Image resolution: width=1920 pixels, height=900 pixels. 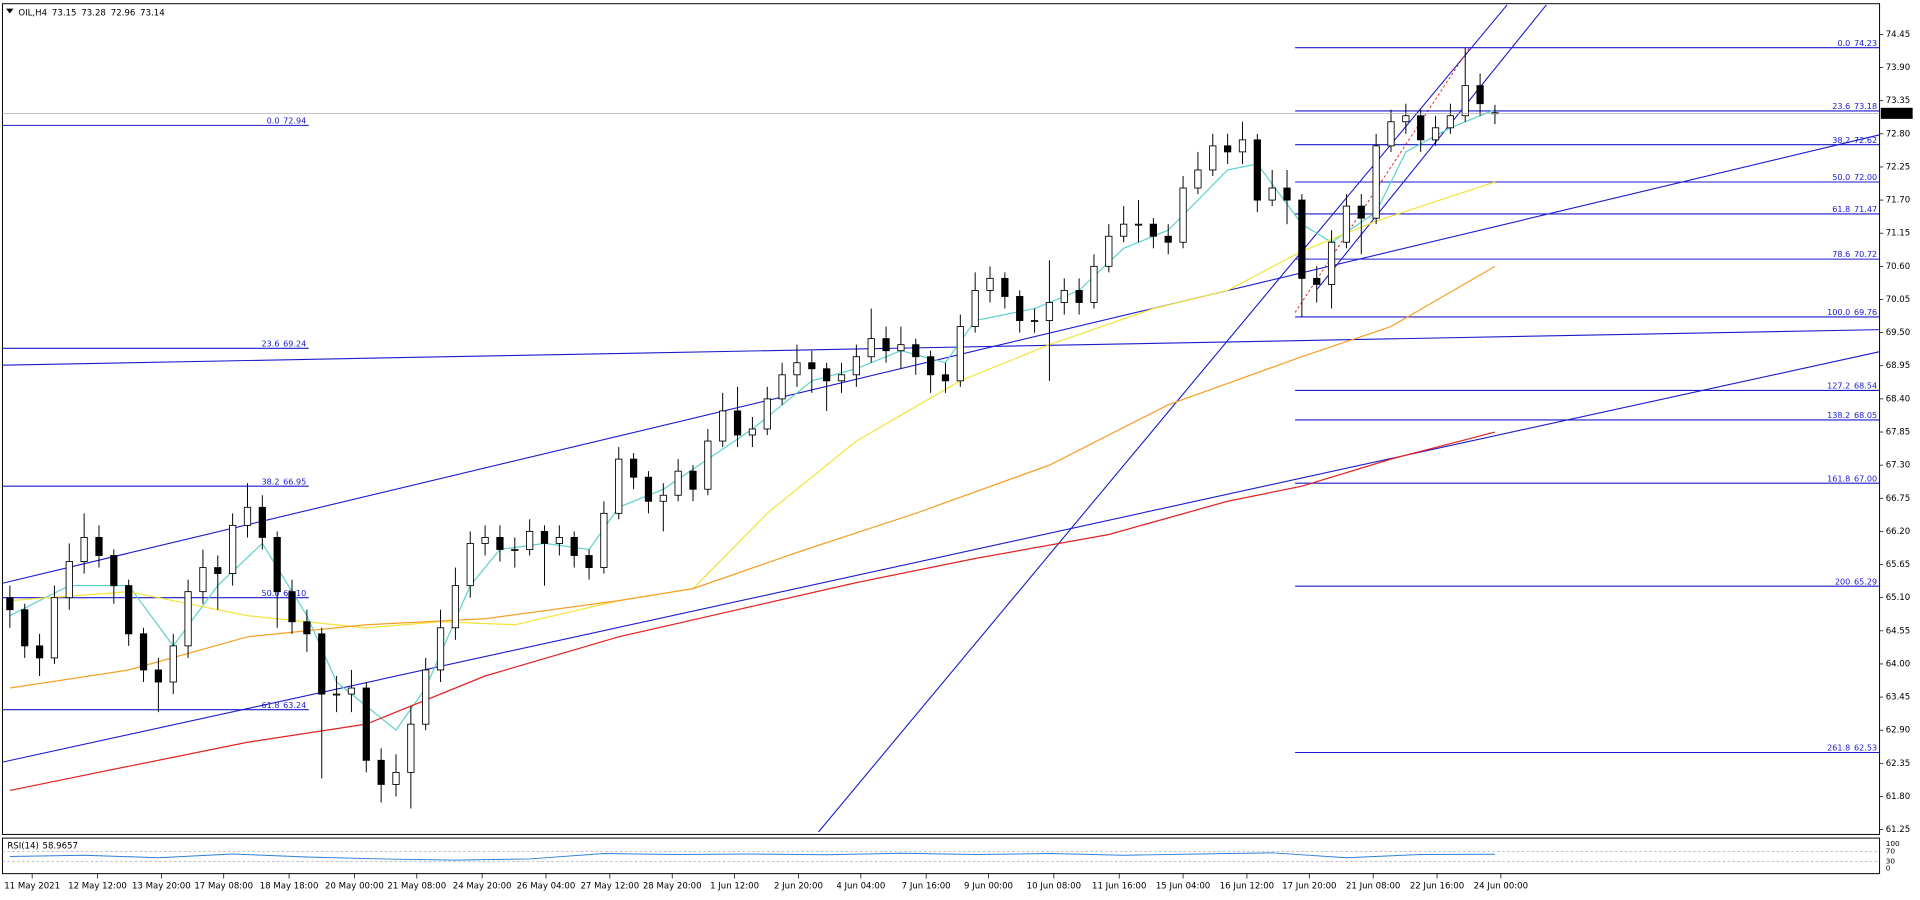 What do you see at coordinates (354, 886) in the screenshot?
I see `x-tick-label: 20 May 00:00` at bounding box center [354, 886].